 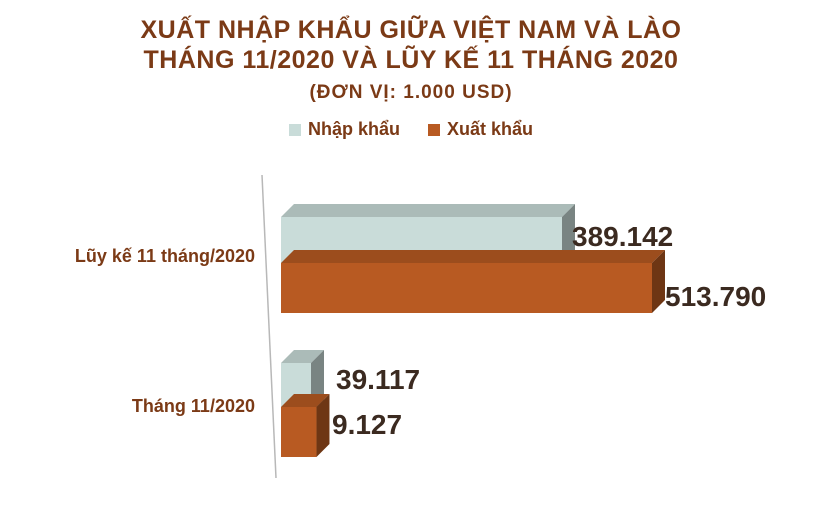 What do you see at coordinates (490, 129) in the screenshot?
I see `legend-label-export: Xuất khẩu` at bounding box center [490, 129].